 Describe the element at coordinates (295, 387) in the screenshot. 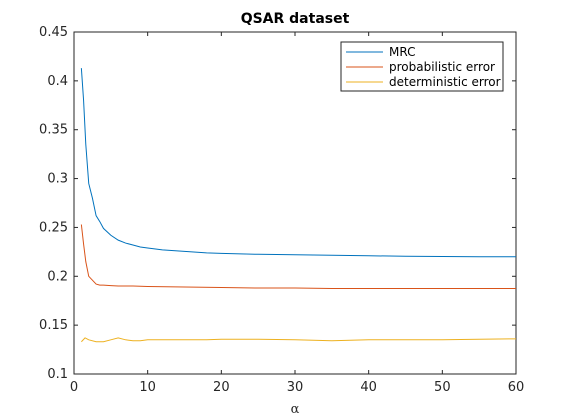

I see `x-tick-label: 30` at that location.